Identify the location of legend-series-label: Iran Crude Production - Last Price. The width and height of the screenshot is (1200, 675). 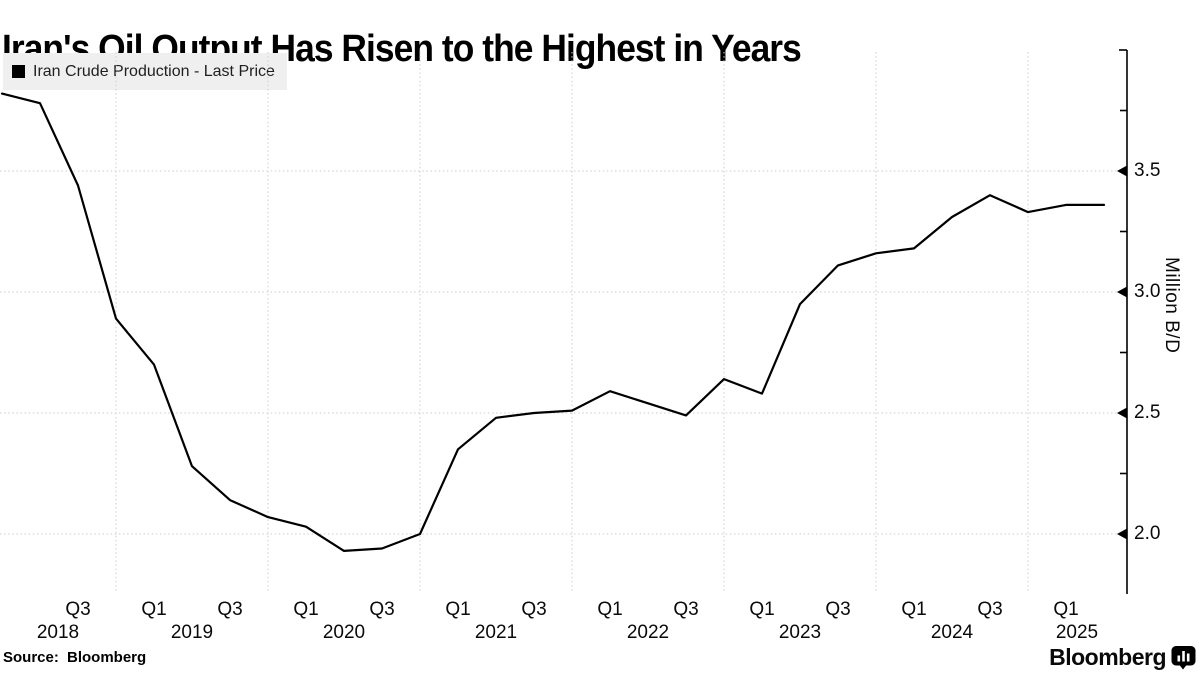
(154, 71).